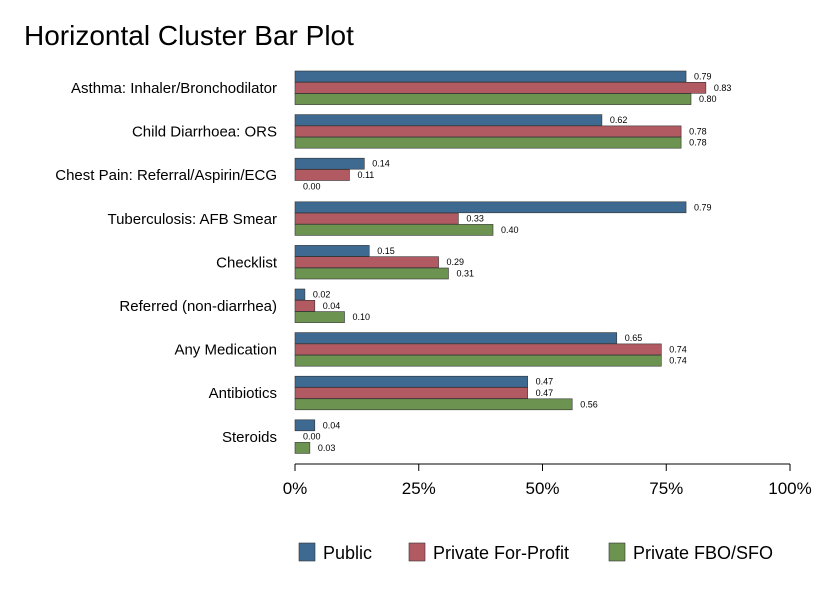 The height and width of the screenshot is (605, 825). What do you see at coordinates (589, 404) in the screenshot?
I see `data-label: 0.56` at bounding box center [589, 404].